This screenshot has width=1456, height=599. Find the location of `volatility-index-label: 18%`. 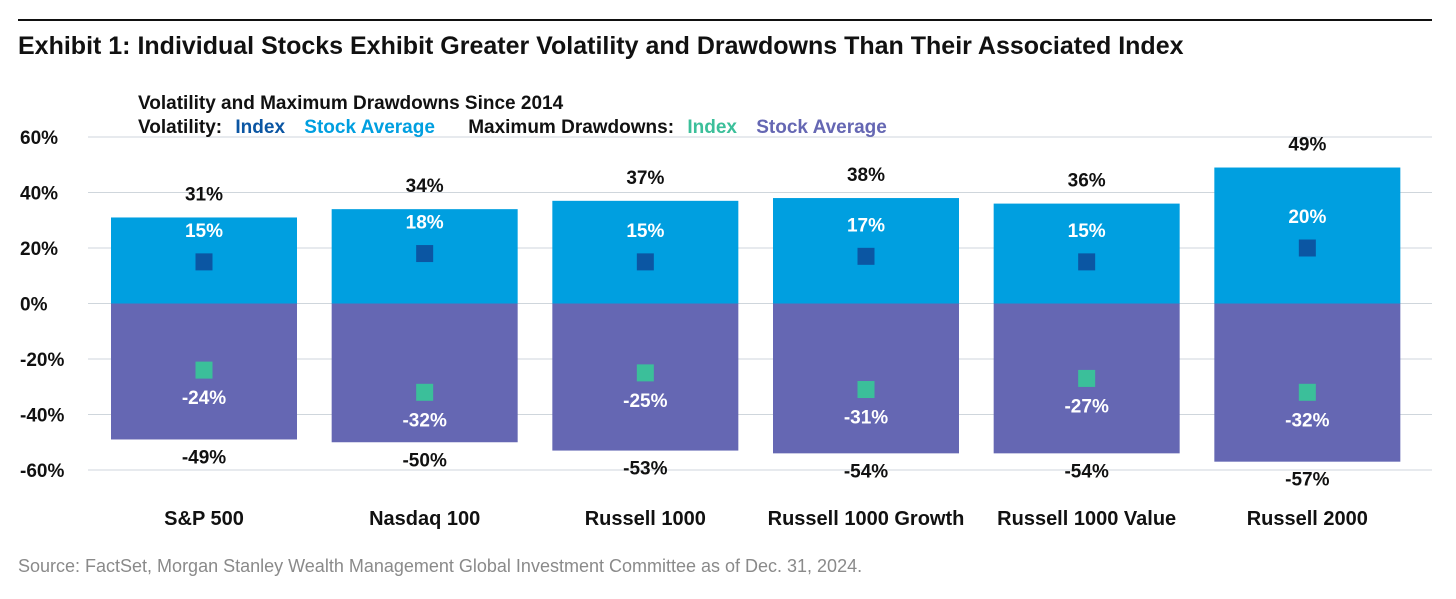

volatility-index-label: 18% is located at coordinates (425, 223).